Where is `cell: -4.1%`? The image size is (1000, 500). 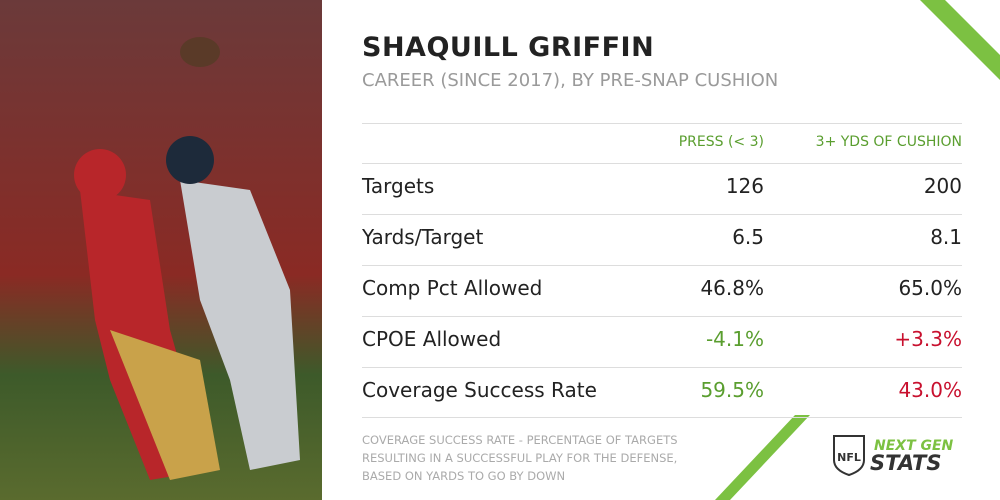
cell: -4.1% is located at coordinates (734, 339).